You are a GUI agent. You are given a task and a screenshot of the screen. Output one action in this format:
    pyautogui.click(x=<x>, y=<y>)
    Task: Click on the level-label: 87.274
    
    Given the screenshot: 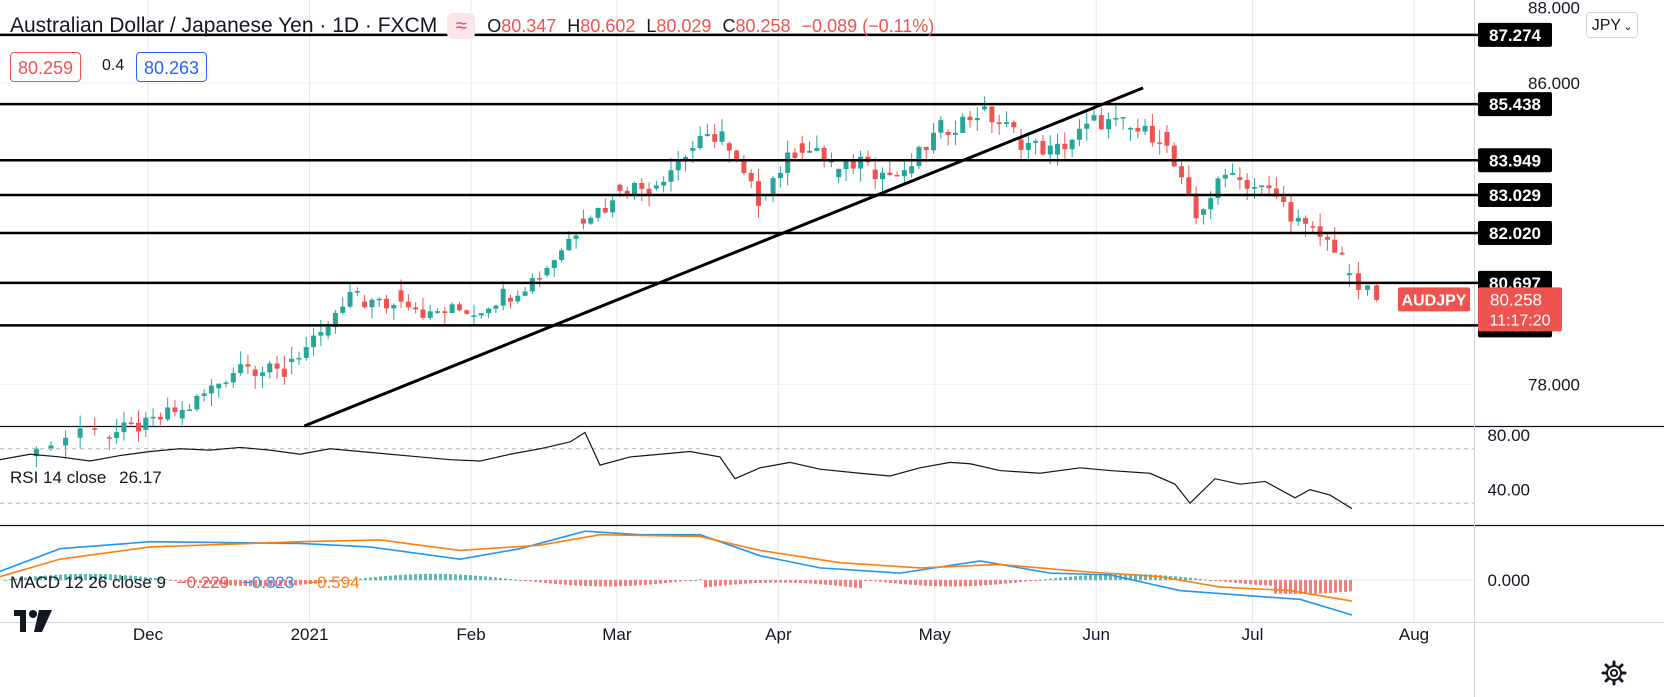 What is the action you would take?
    pyautogui.click(x=1515, y=35)
    